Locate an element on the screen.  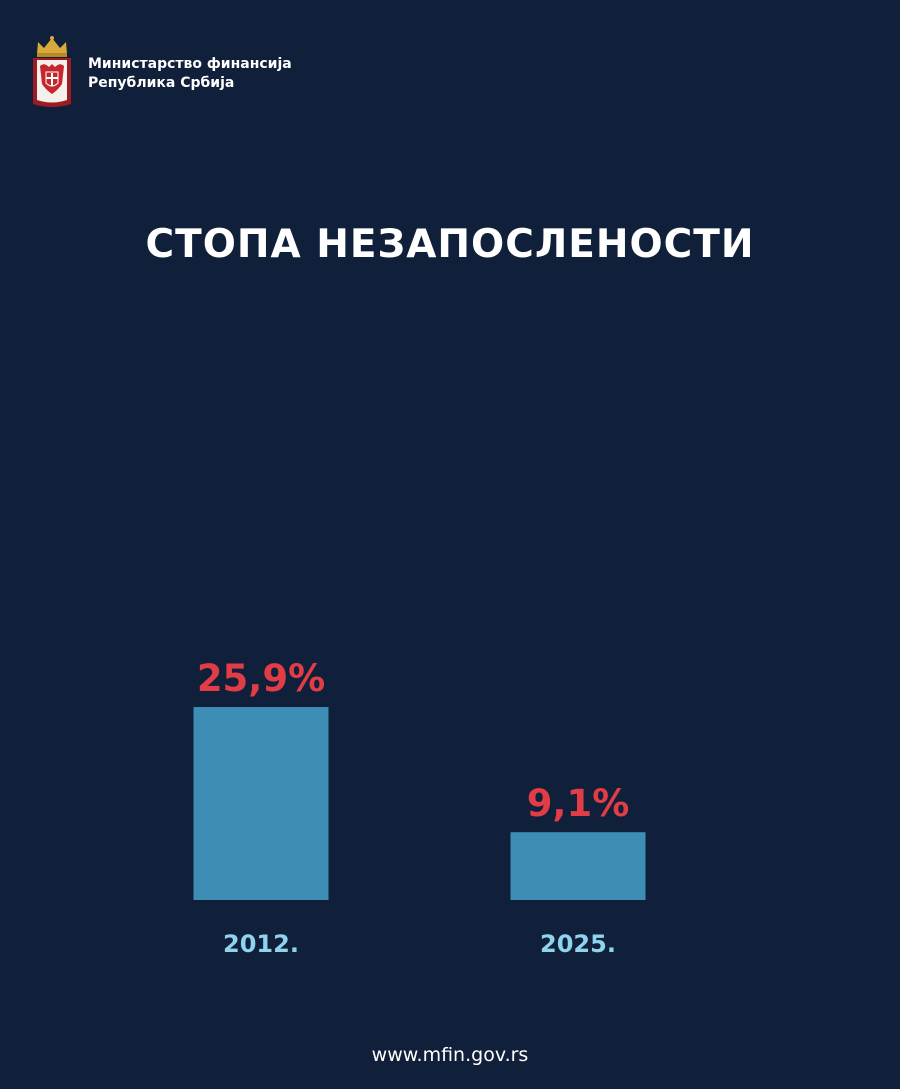
chart-title: СТОПА НЕЗАПОСЛЕНОСТИ is located at coordinates (450, 244).